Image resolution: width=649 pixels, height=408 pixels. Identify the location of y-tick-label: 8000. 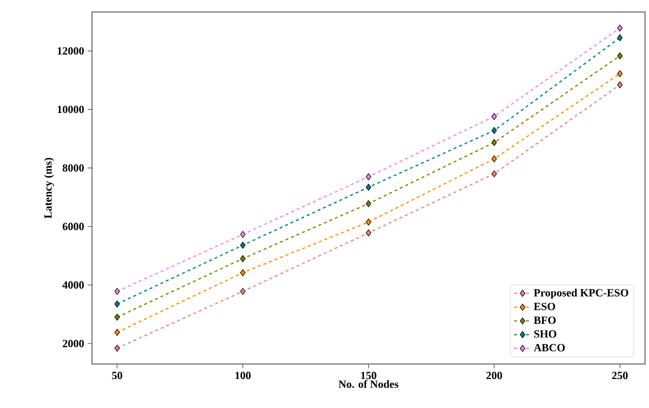
(73, 168).